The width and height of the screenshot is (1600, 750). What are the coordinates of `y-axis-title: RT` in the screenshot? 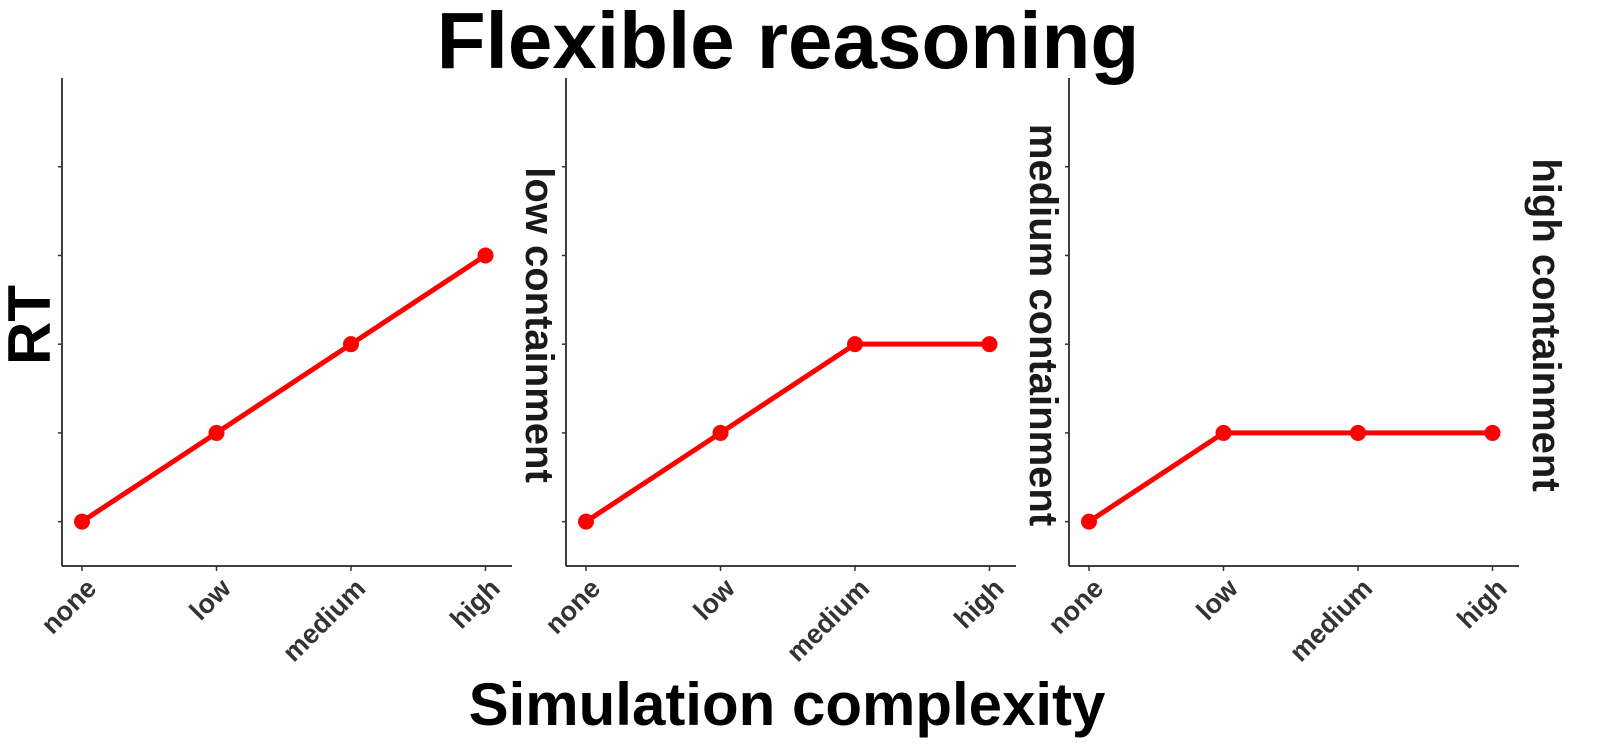 It's located at (31, 325).